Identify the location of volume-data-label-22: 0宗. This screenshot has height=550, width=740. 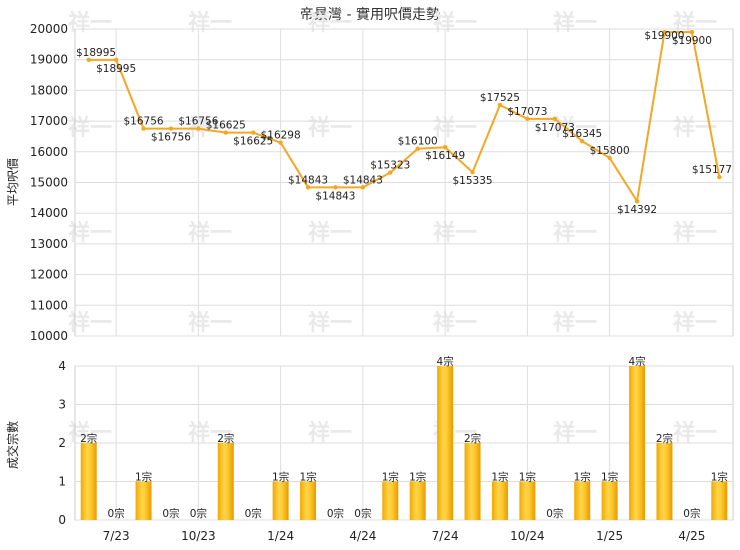
(691, 513).